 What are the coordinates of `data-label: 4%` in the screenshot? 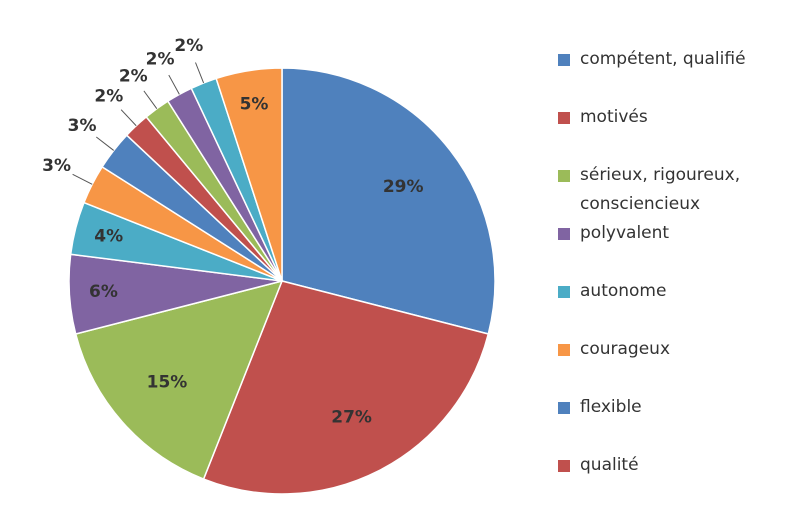 It's located at (108, 237).